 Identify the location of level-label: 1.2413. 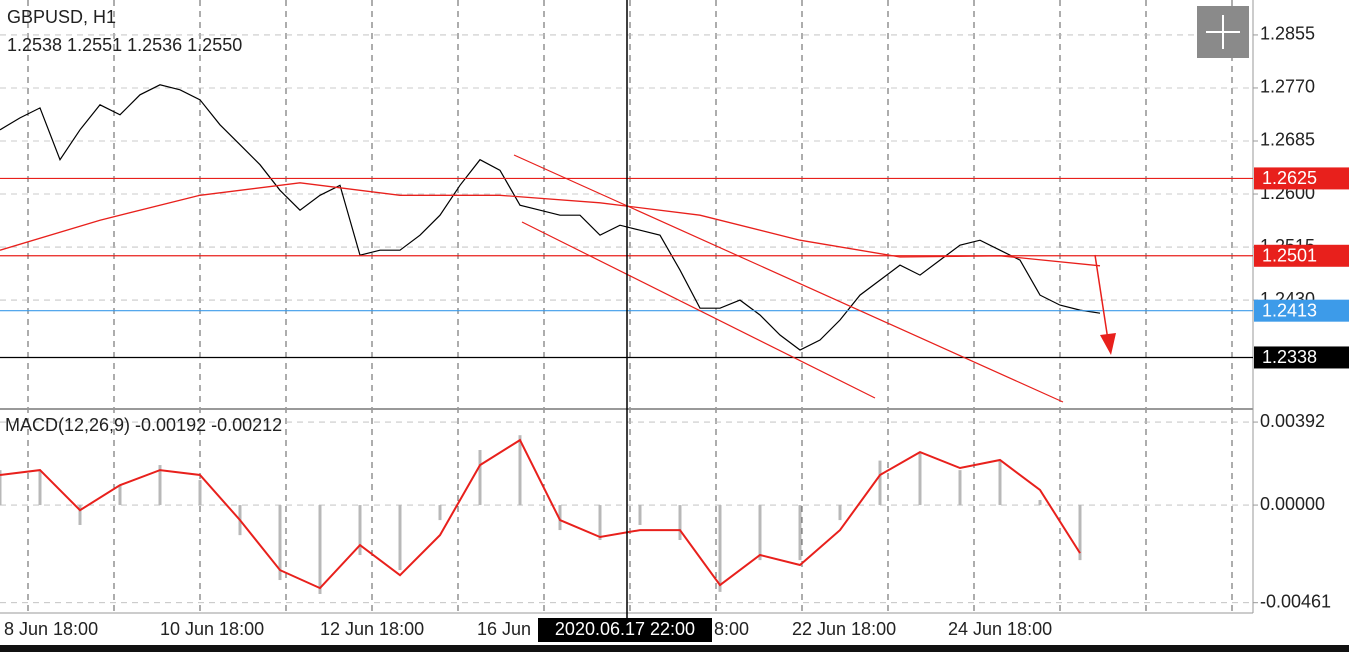
(1289, 310).